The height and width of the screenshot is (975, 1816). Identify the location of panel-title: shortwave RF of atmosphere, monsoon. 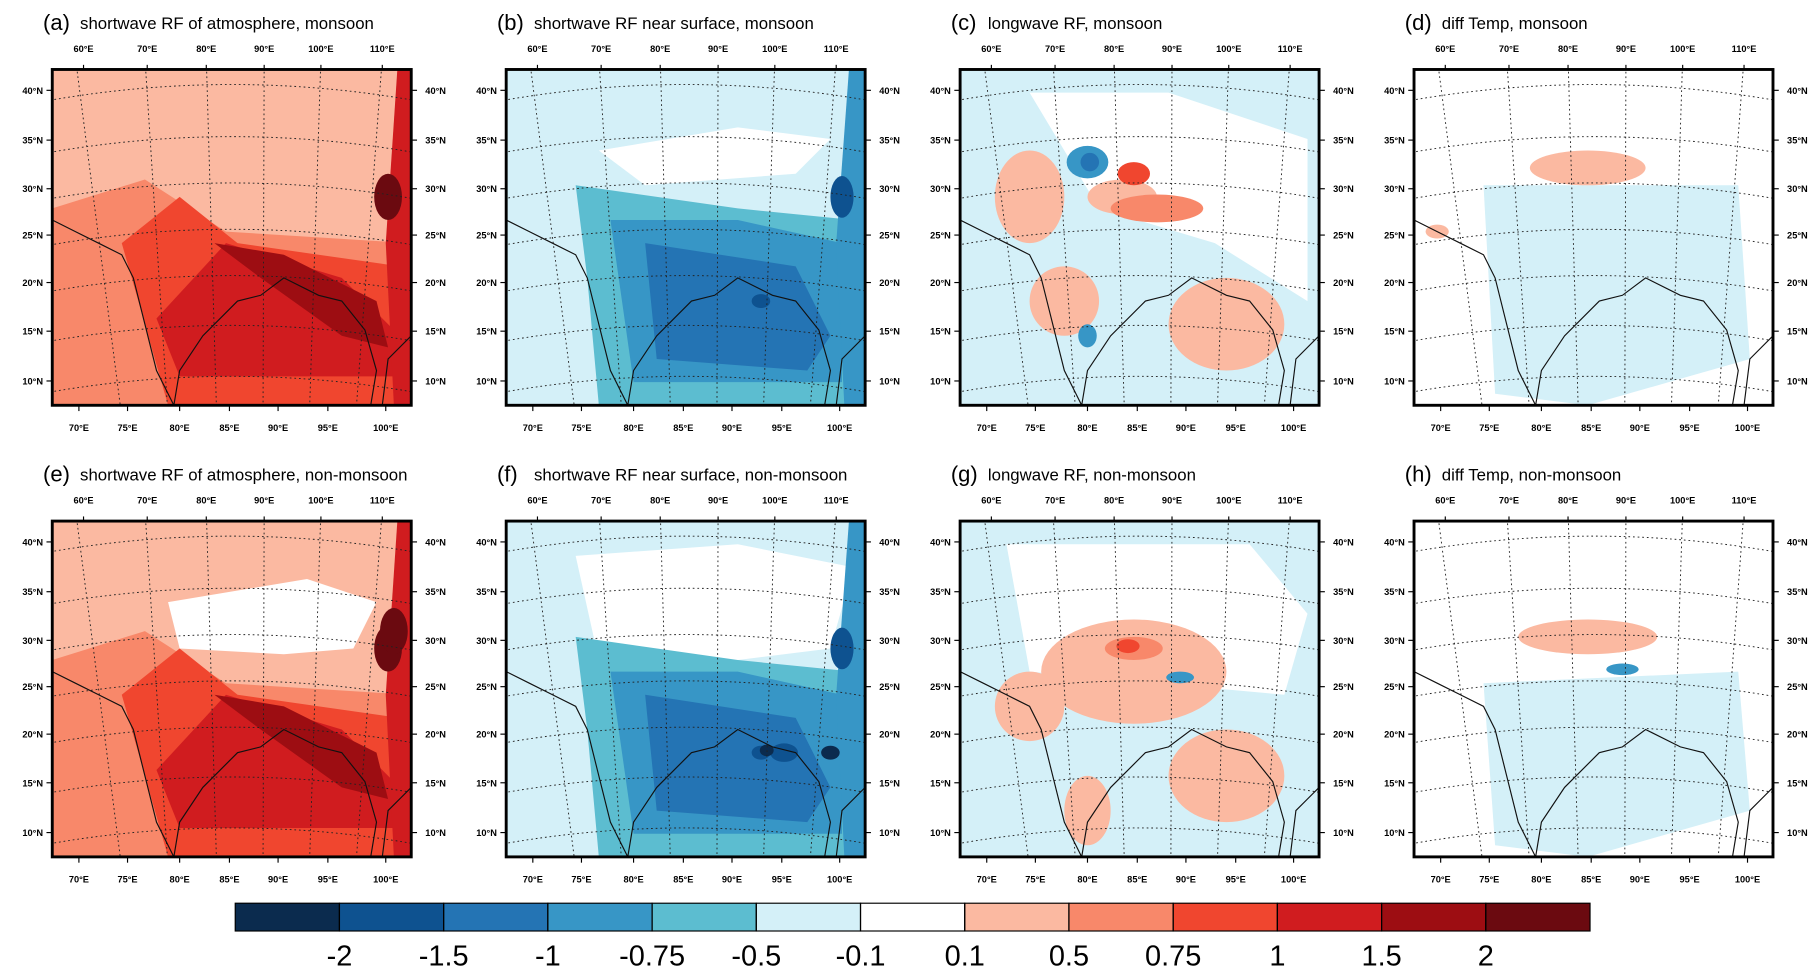
(227, 23).